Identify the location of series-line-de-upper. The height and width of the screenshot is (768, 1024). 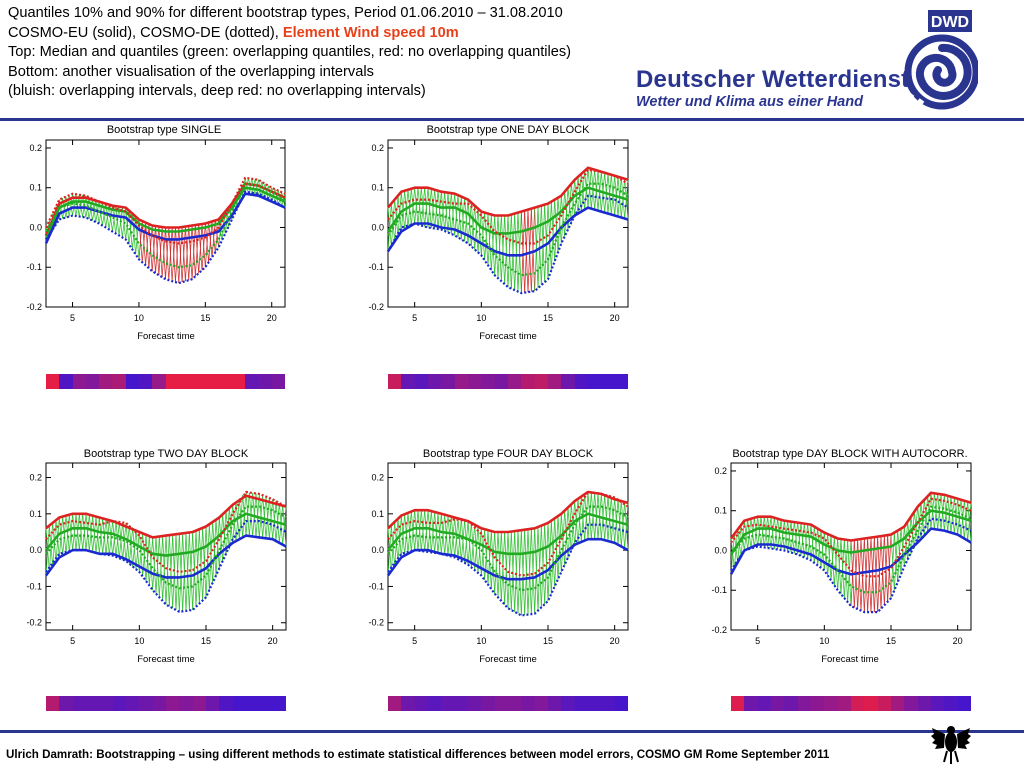
(508, 533).